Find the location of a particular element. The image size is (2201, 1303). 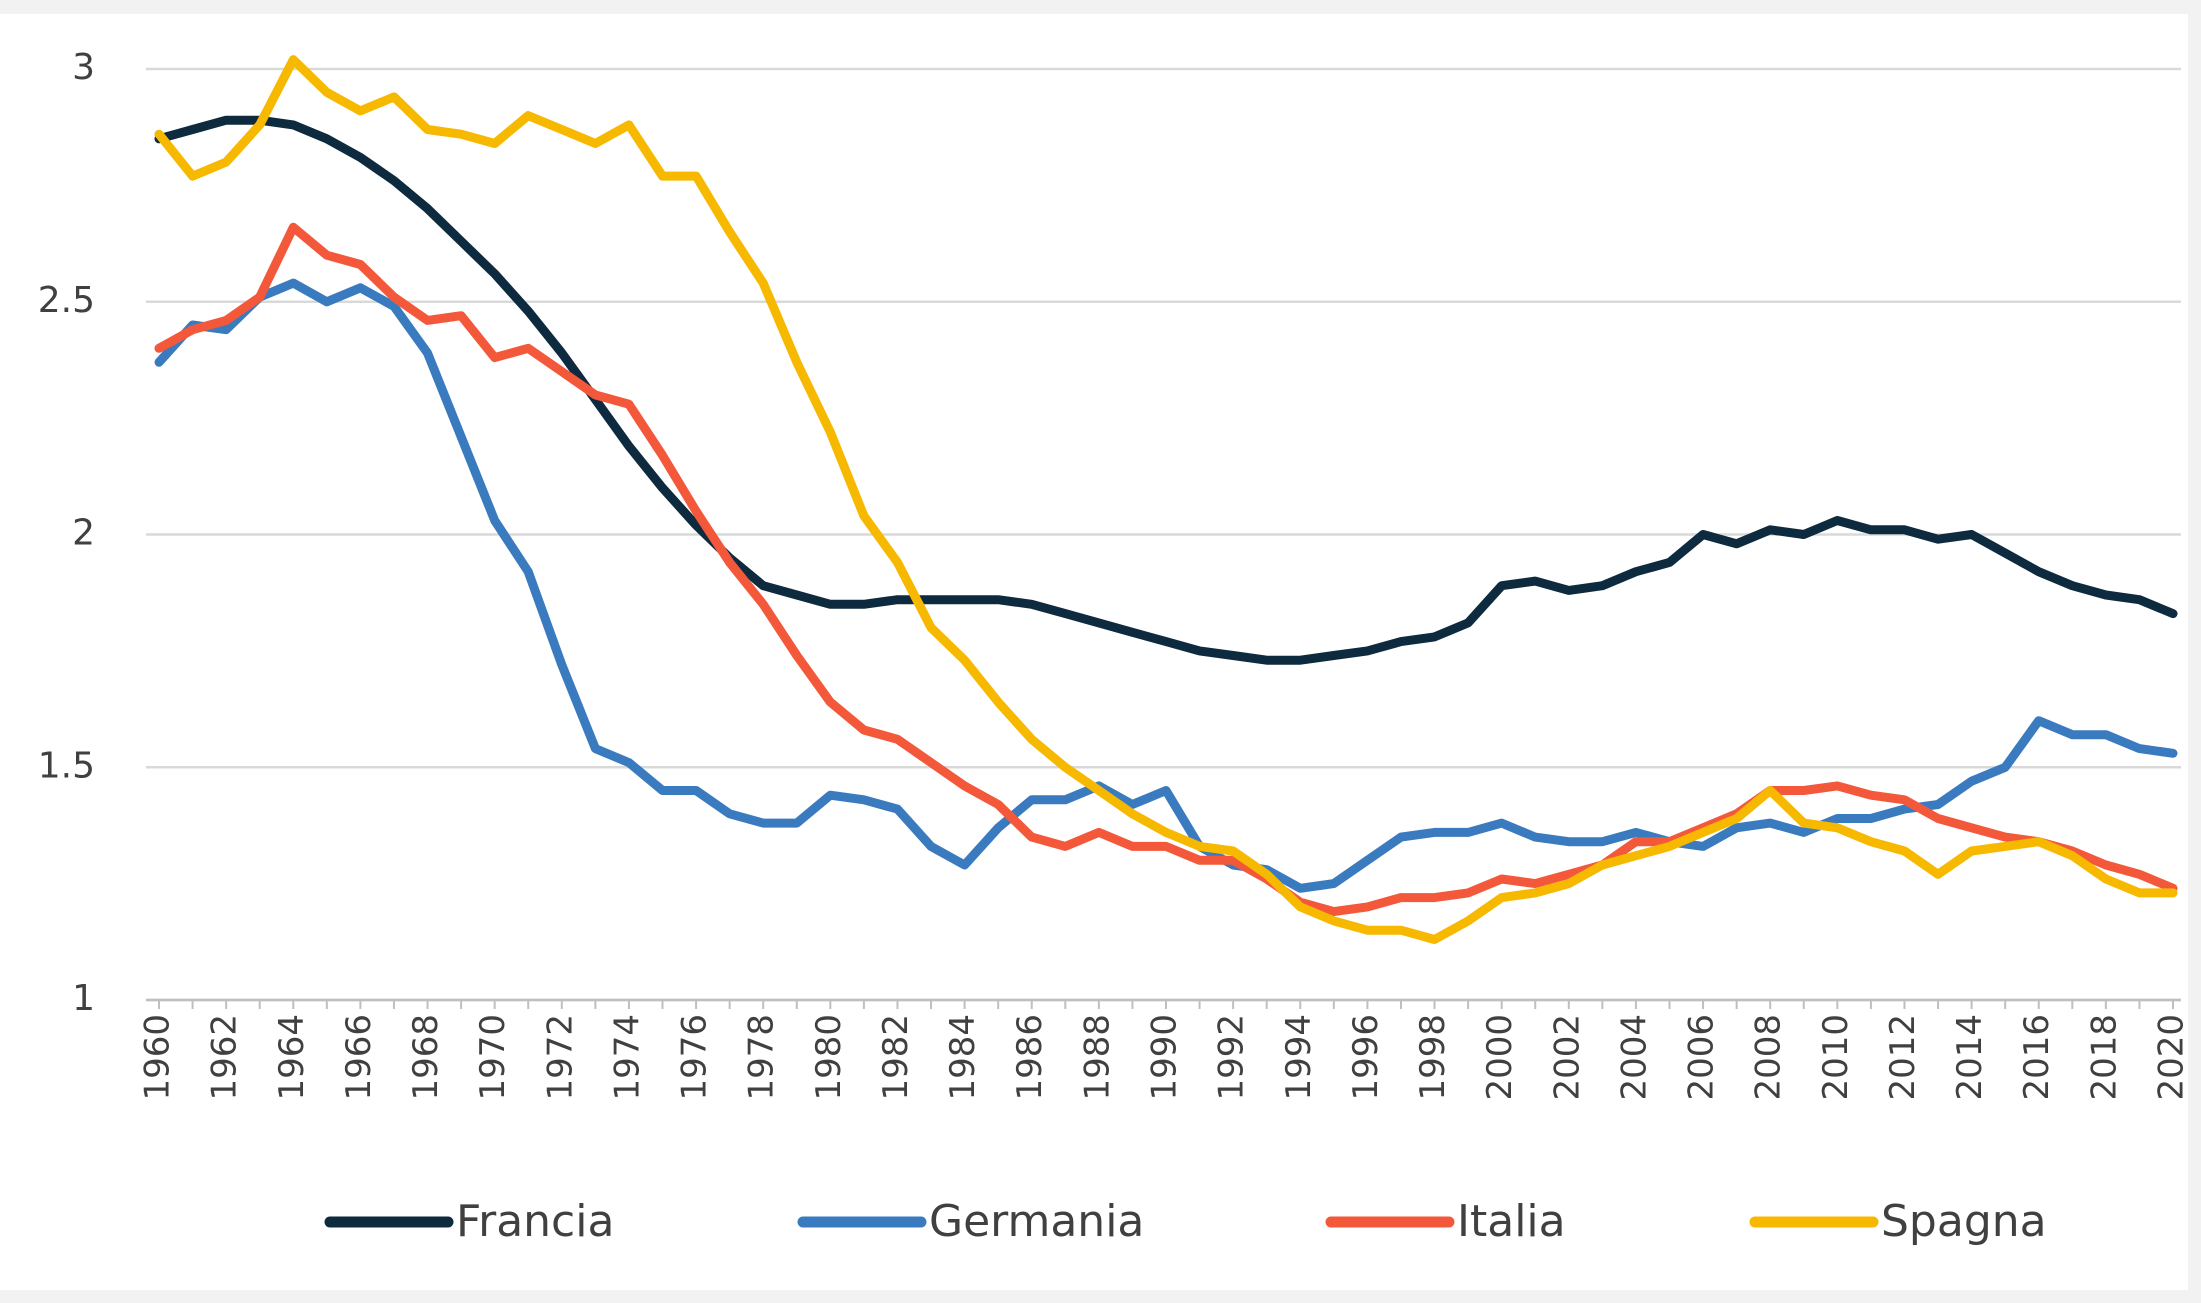

x-tick-label: 2010 is located at coordinates (1836, 1057).